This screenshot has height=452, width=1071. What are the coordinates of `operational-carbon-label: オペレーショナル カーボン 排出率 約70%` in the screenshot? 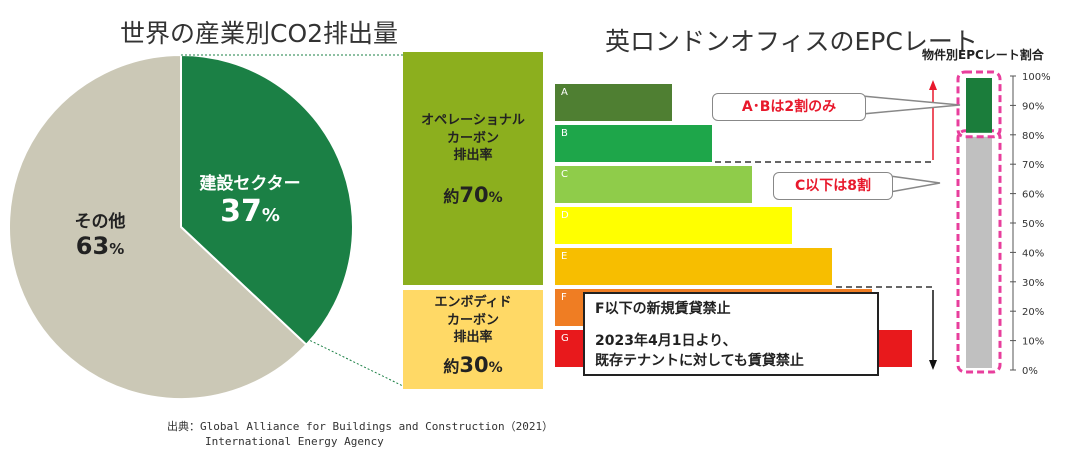 It's located at (473, 160).